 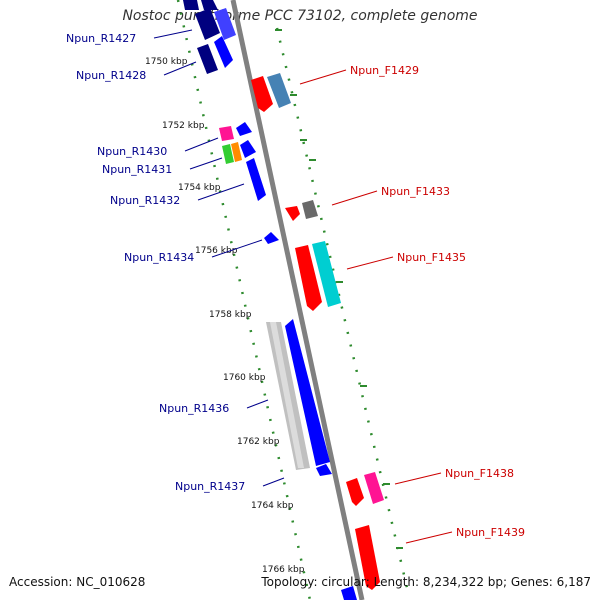 I want to click on tick-label-1750: 1750 kbp, so click(x=166, y=62).